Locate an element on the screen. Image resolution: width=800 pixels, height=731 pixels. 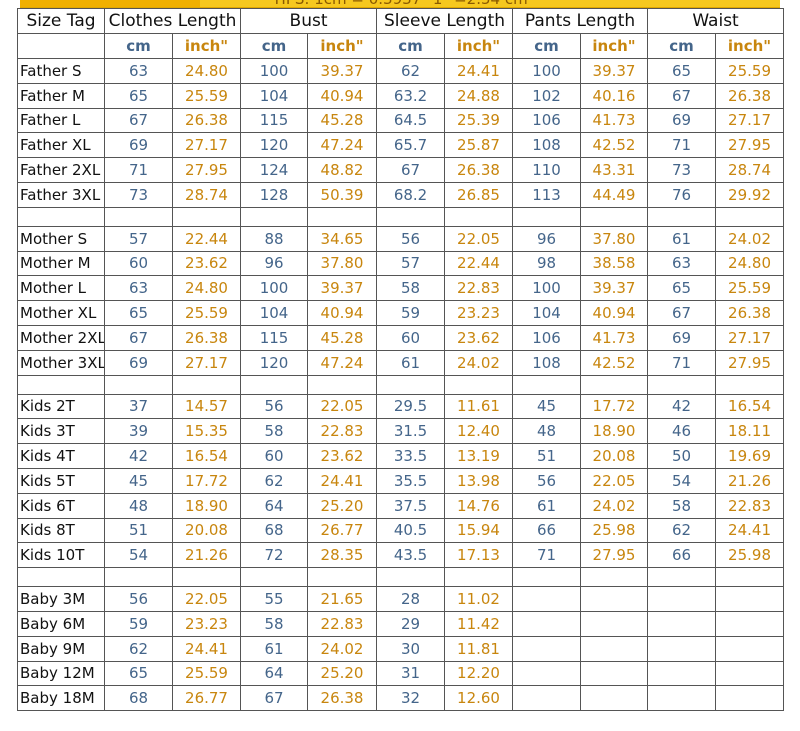
cm-value: 115 is located at coordinates (274, 120).